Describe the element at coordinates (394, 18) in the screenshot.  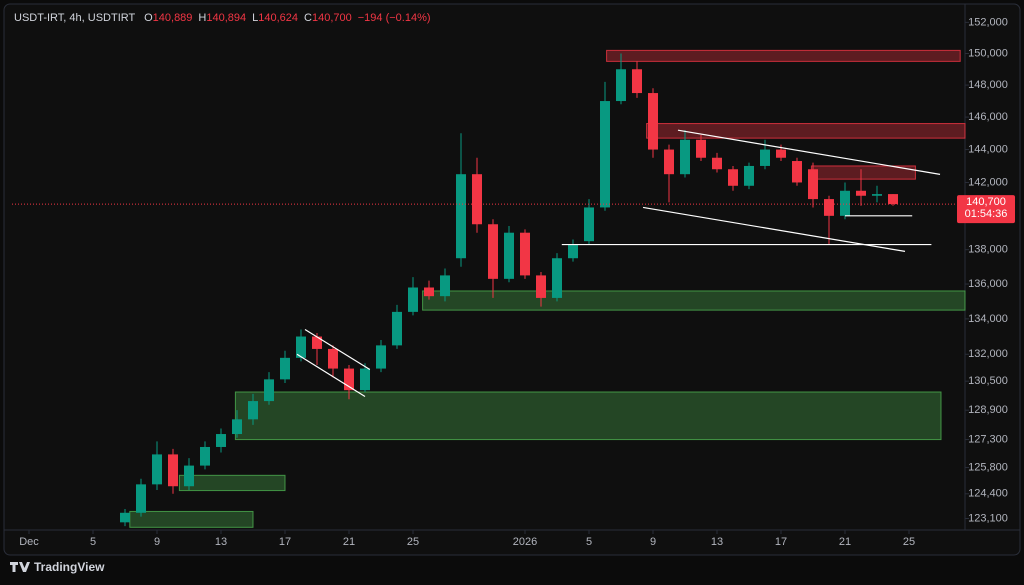
I see `change: −194 (−0.14%)` at that location.